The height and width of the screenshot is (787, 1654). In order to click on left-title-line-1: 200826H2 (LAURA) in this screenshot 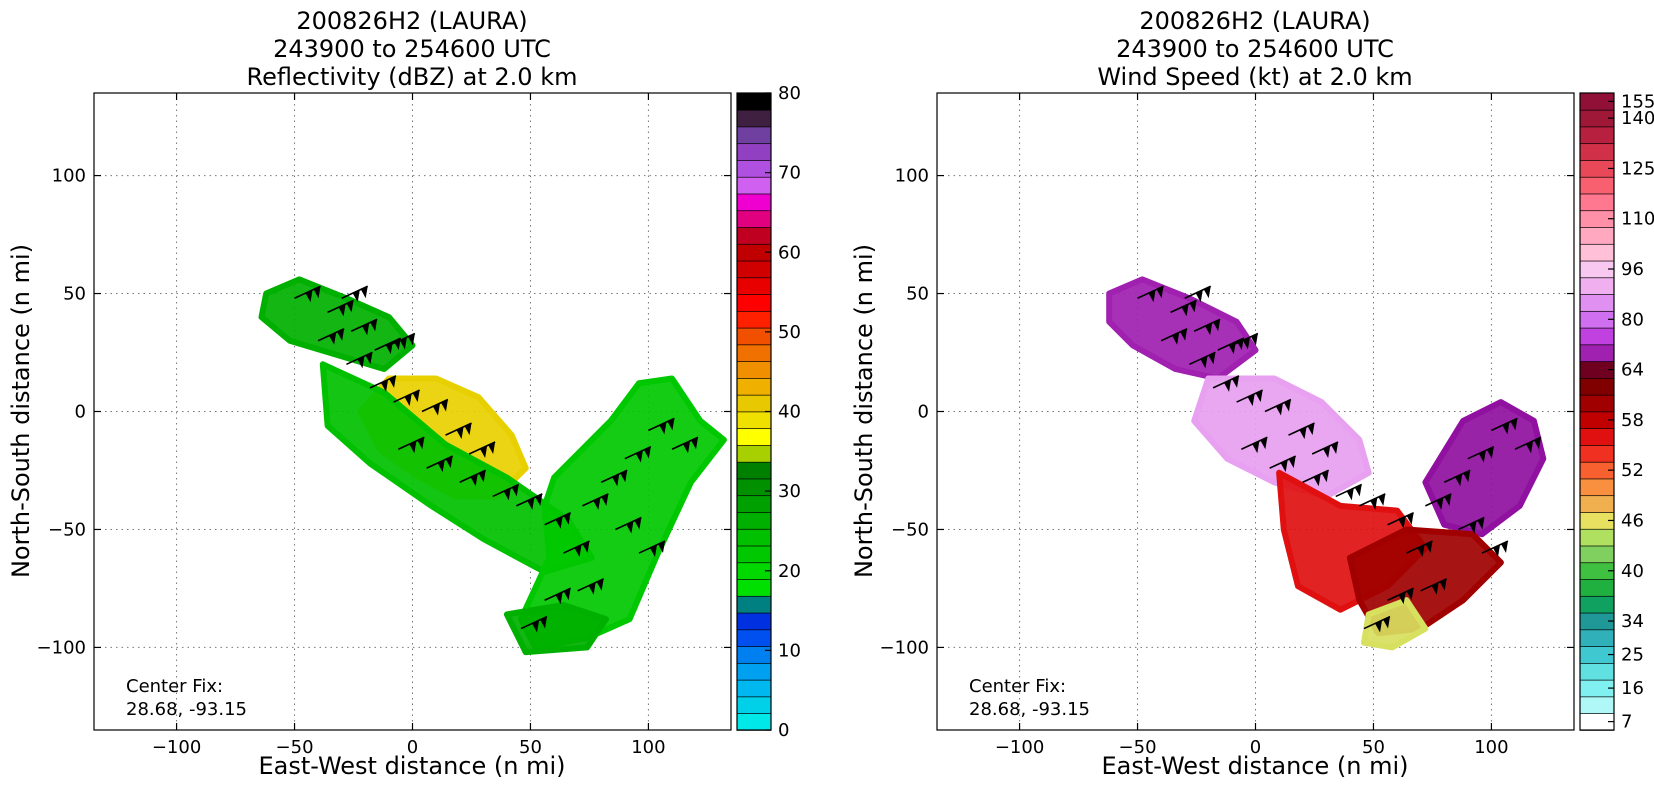, I will do `click(411, 21)`.